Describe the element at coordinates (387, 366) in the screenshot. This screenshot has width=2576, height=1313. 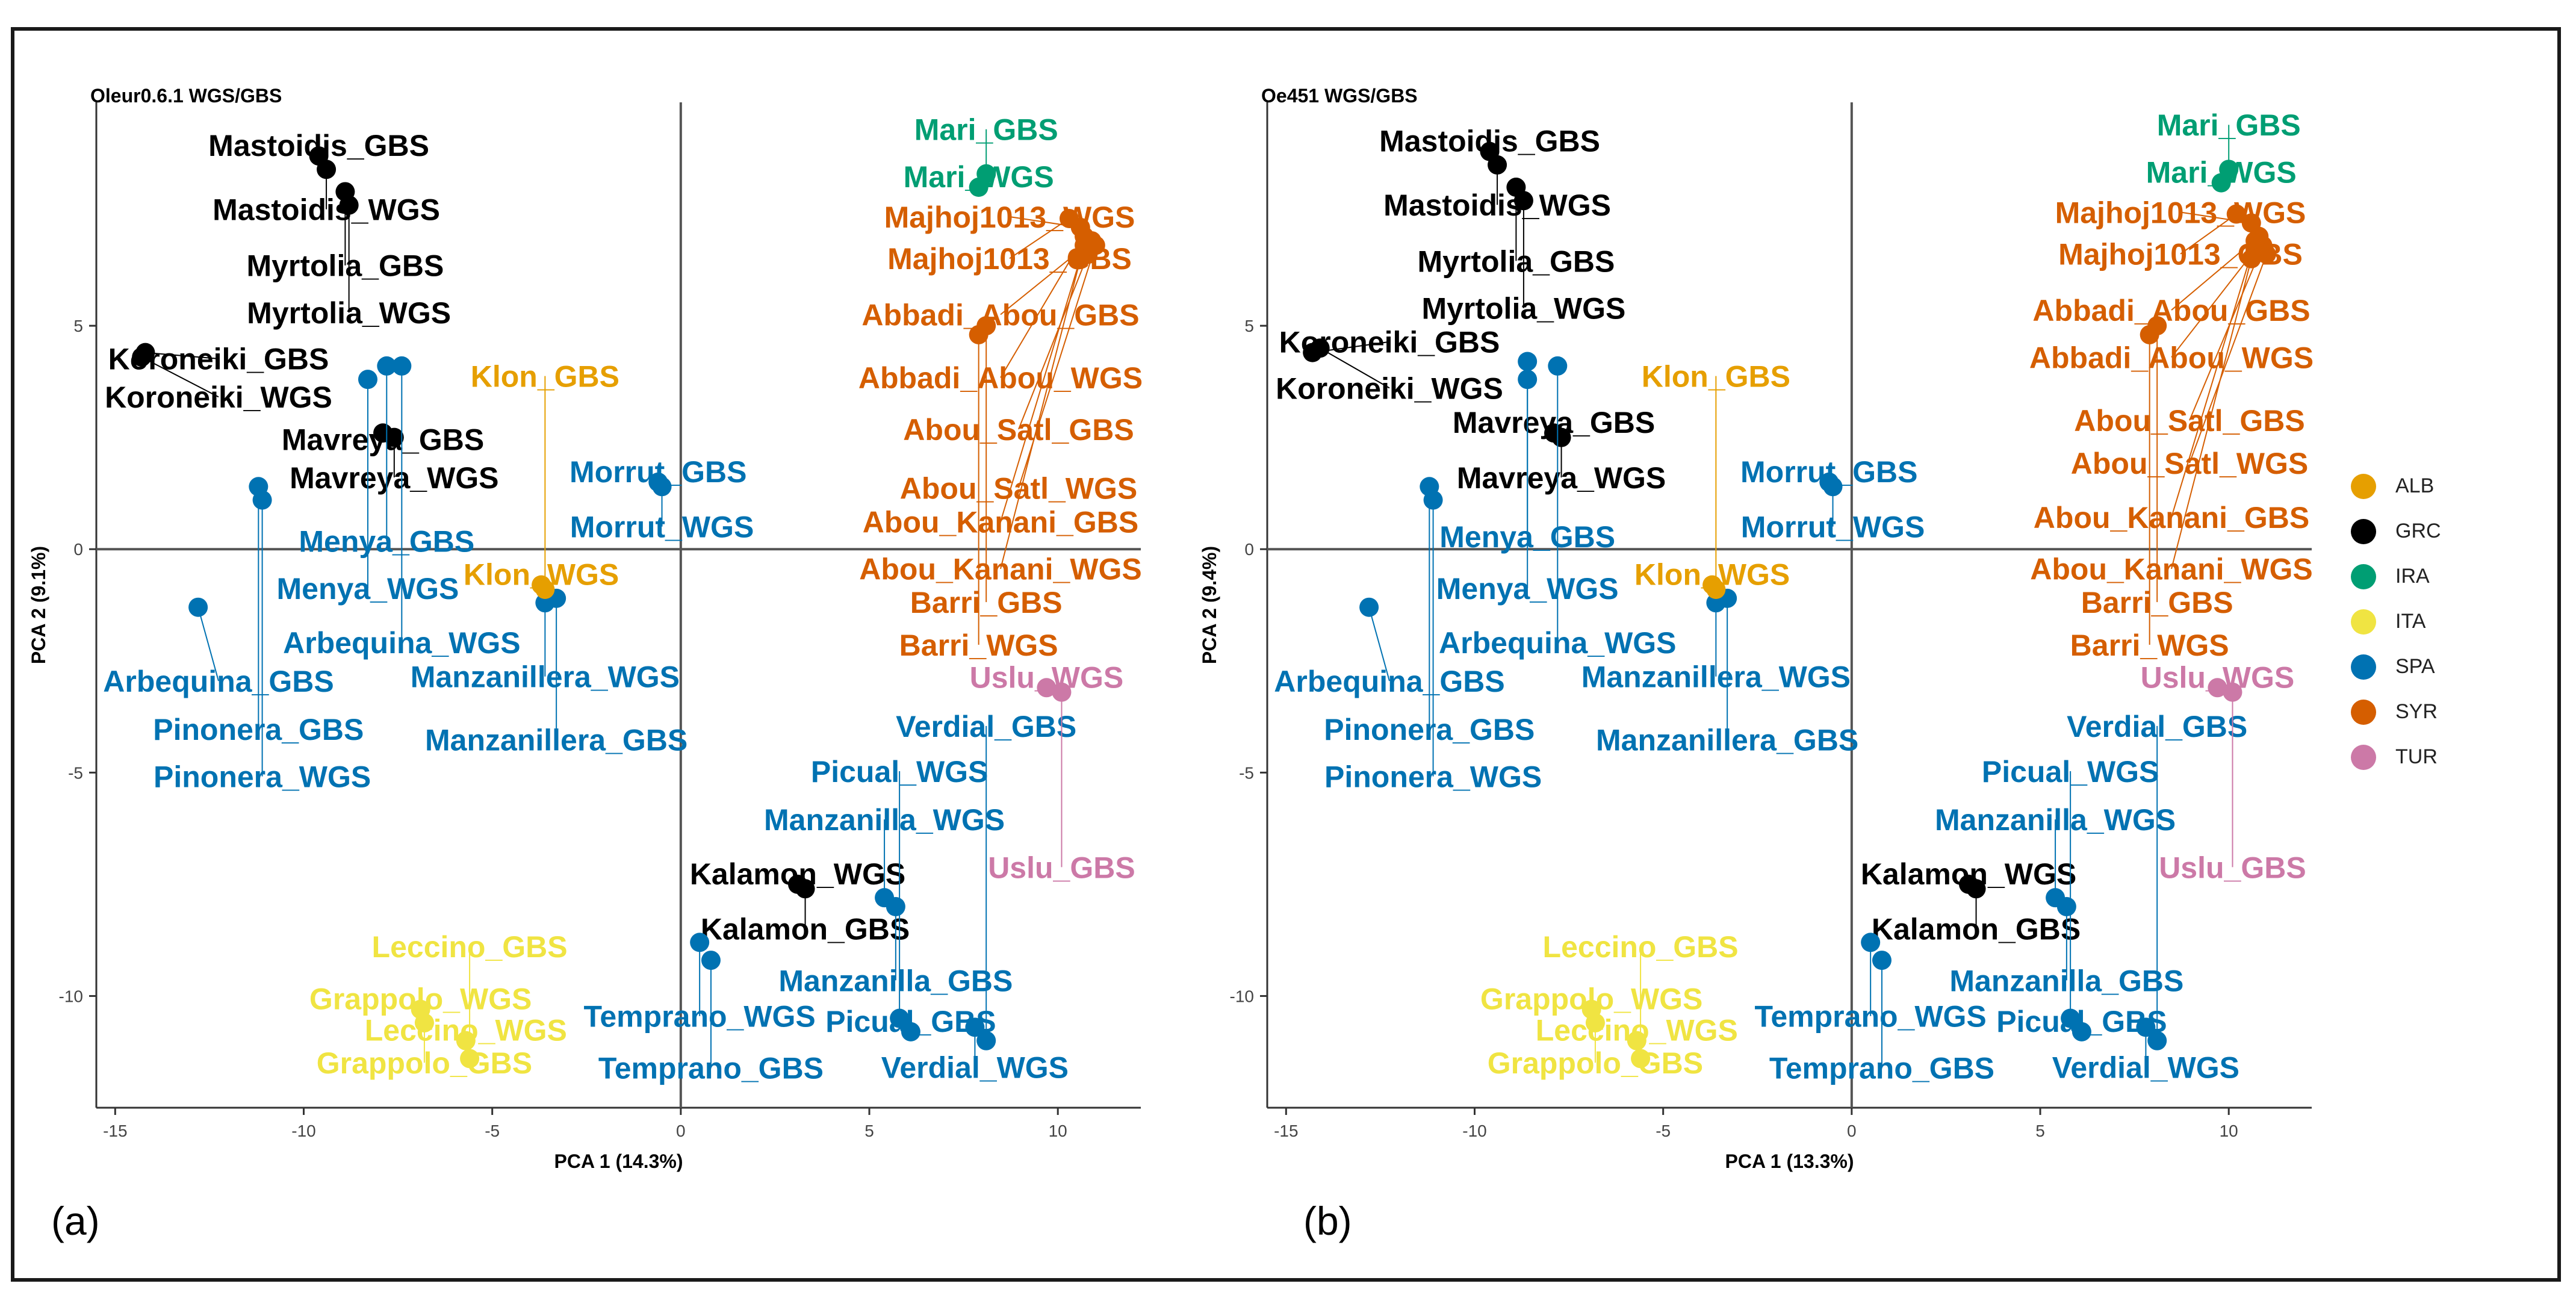
I see `point-menya-gbs` at that location.